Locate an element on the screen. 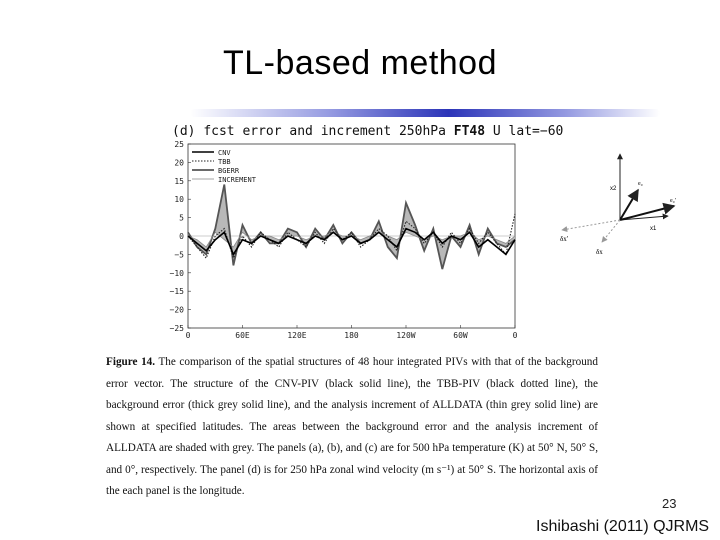 Image resolution: width=720 pixels, height=540 pixels. series-line-cnv is located at coordinates (351, 242).